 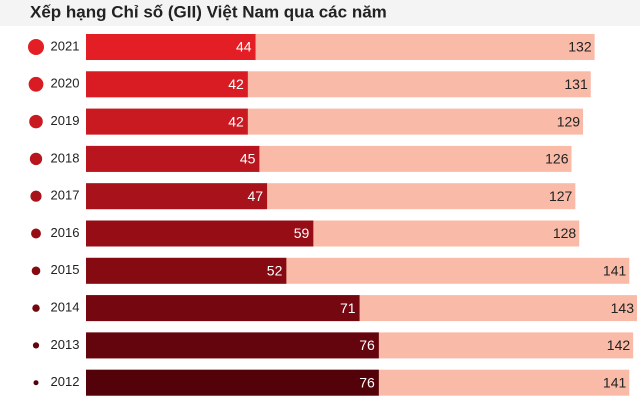 I want to click on value-label-total: 126, so click(x=557, y=159).